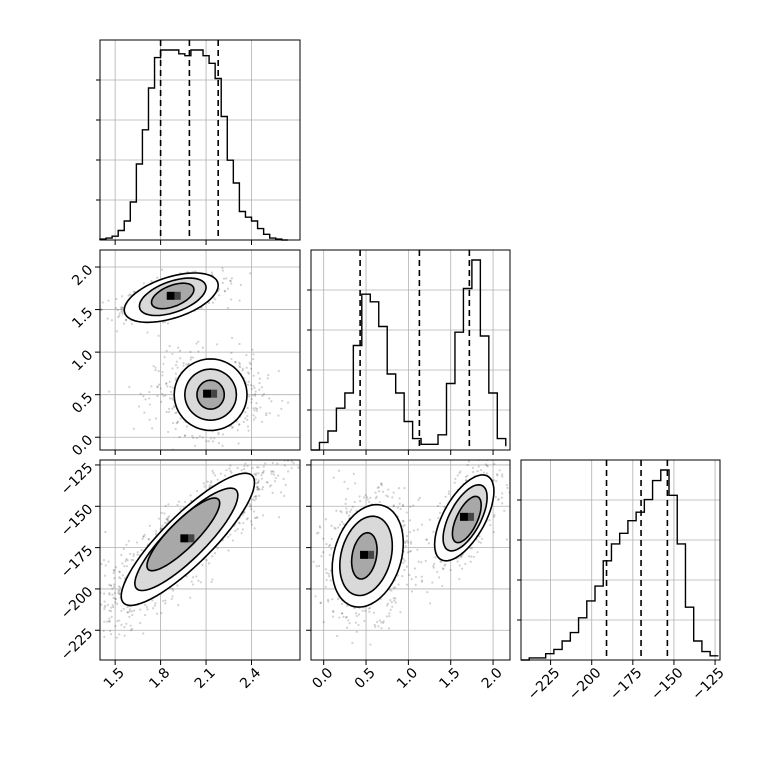  What do you see at coordinates (667, 684) in the screenshot?
I see `x-tick-label: −150` at bounding box center [667, 684].